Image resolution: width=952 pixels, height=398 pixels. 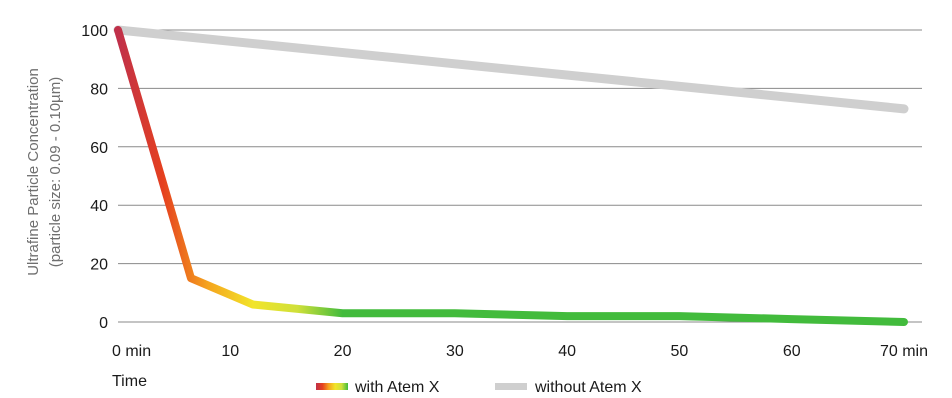 What do you see at coordinates (479, 387) in the screenshot?
I see `legend: with Atem X without Atem X` at bounding box center [479, 387].